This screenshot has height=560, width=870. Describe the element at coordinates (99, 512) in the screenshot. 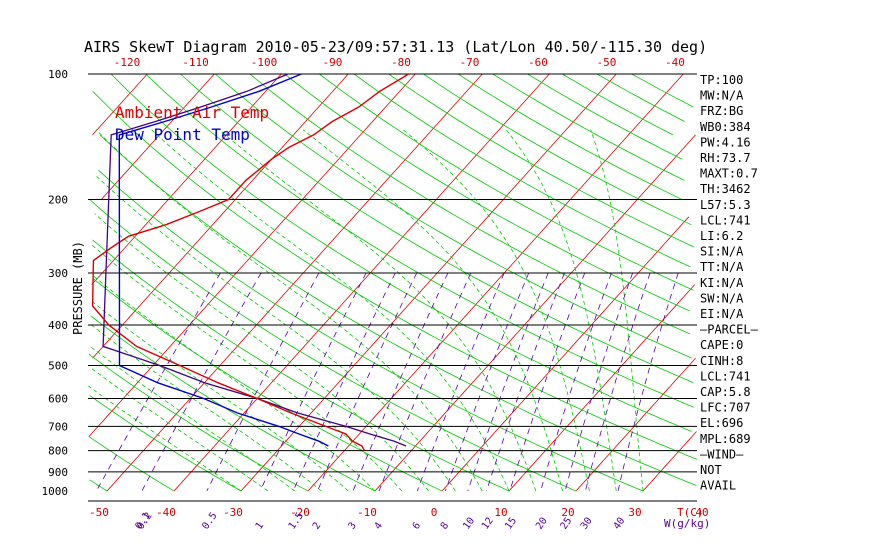

I see `bottom-temp-tick-label: -50` at that location.